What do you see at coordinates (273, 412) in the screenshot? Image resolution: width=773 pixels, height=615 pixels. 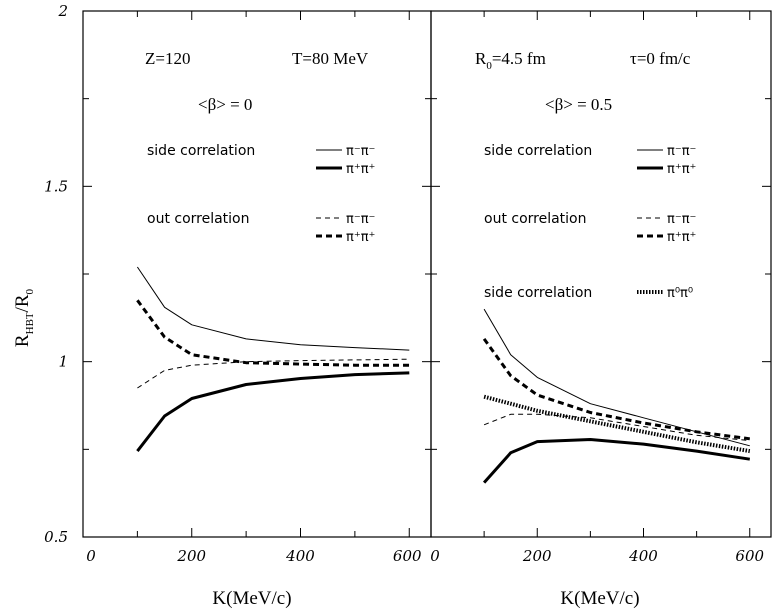 I see `series-line-left-thick-solid` at bounding box center [273, 412].